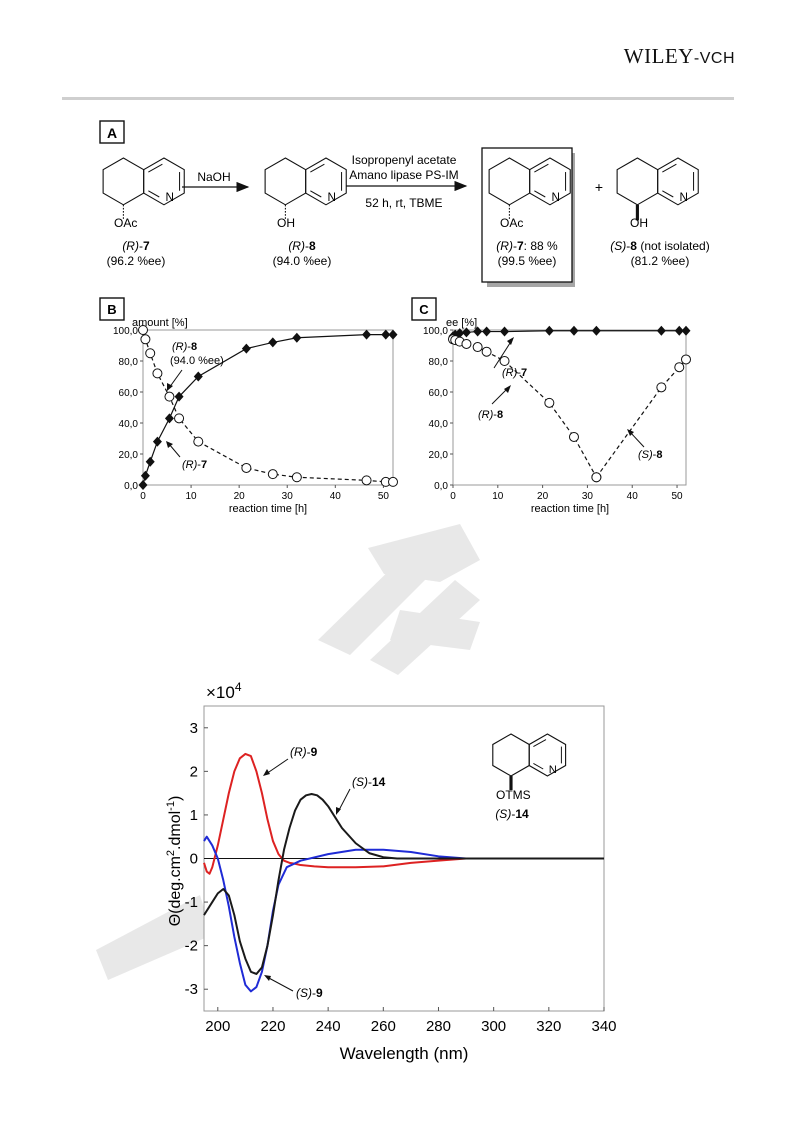  I want to click on cd-arrow-s9, so click(280, 984).